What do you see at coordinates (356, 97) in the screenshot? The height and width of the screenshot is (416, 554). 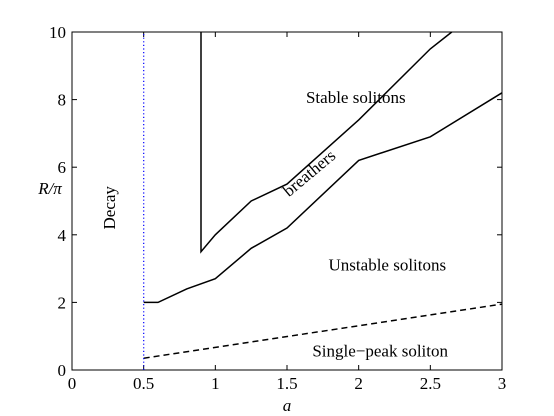 I see `annotation-label: Stable solitons` at bounding box center [356, 97].